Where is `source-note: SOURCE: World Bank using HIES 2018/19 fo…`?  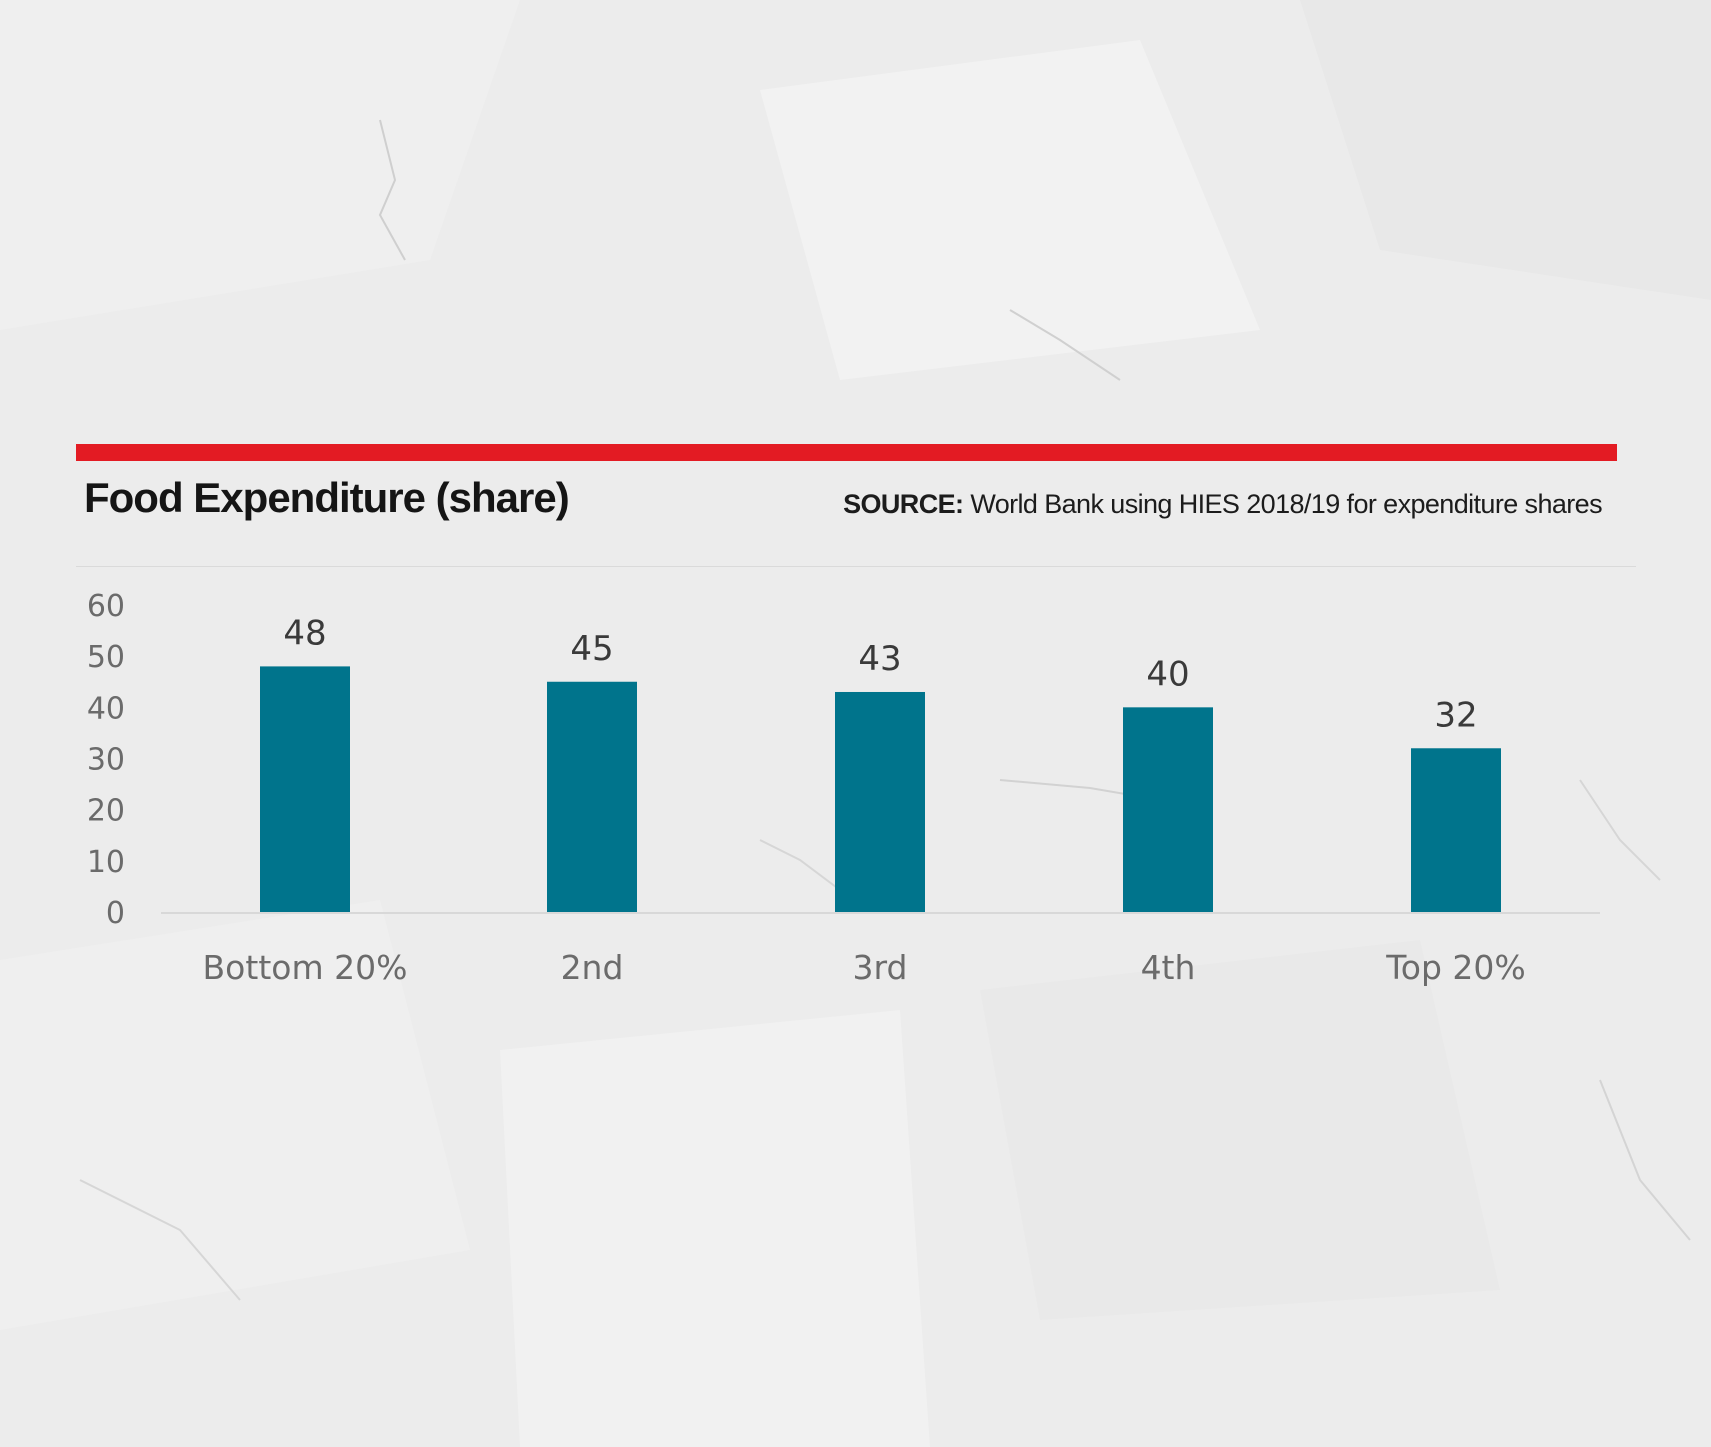
source-note: SOURCE: World Bank using HIES 2018/19 fo… is located at coordinates (1223, 504).